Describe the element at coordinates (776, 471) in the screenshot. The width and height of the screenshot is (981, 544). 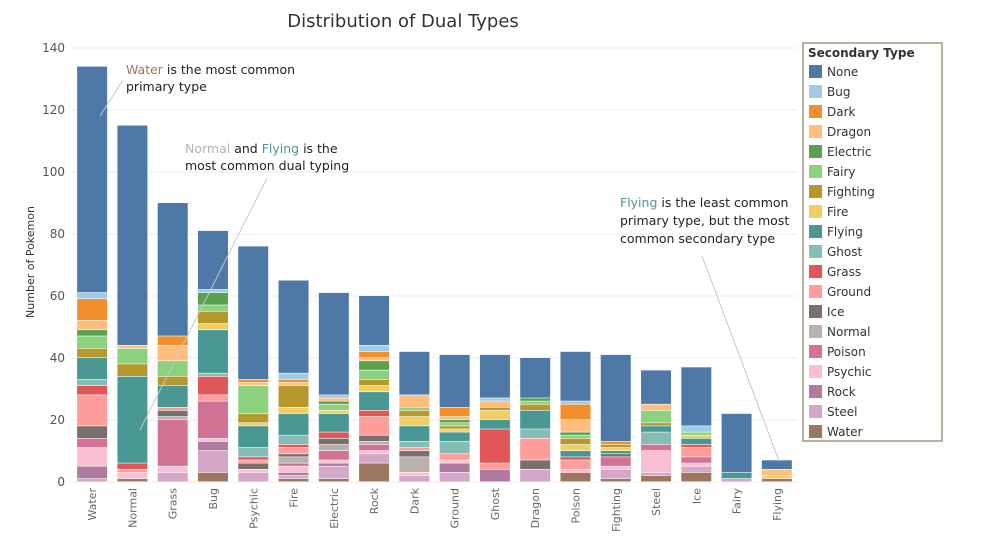
I see `bar-flying` at that location.